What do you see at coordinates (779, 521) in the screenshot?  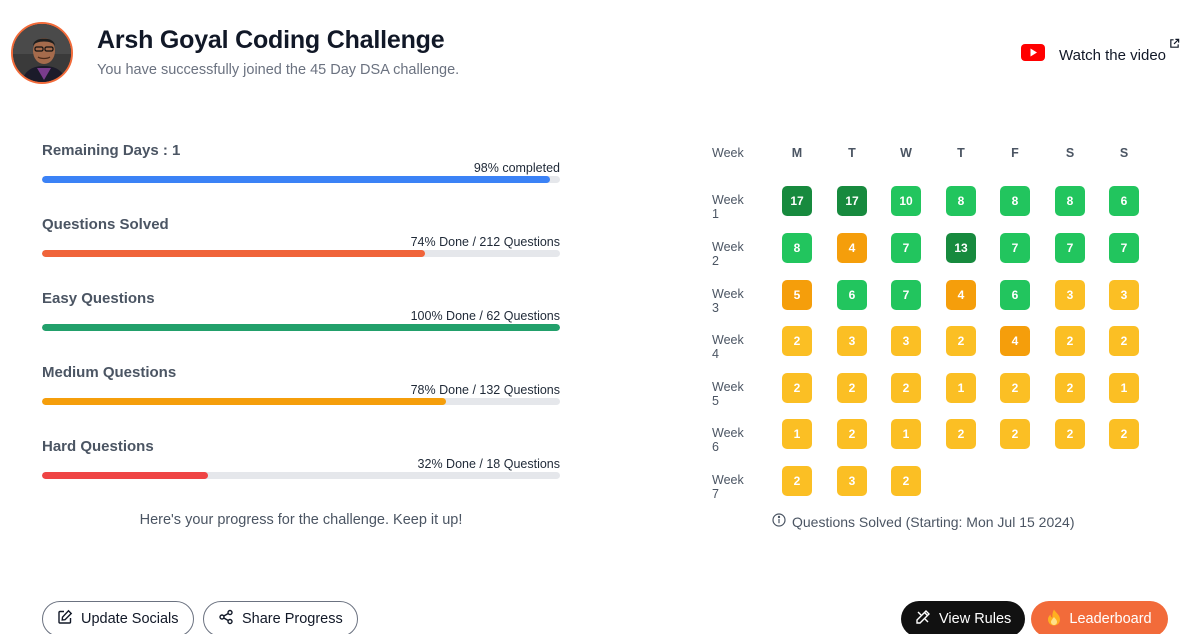 I see `info-icon` at bounding box center [779, 521].